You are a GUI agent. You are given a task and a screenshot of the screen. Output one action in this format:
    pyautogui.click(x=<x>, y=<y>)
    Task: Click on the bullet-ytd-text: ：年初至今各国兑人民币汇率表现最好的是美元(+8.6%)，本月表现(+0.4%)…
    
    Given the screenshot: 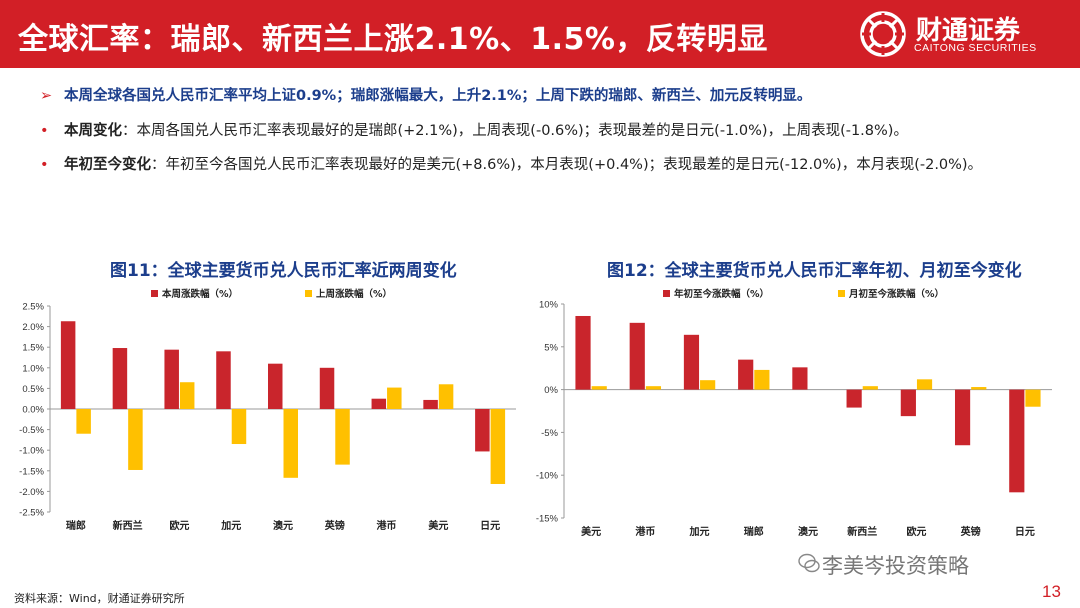 What is the action you would take?
    pyautogui.click(x=567, y=165)
    